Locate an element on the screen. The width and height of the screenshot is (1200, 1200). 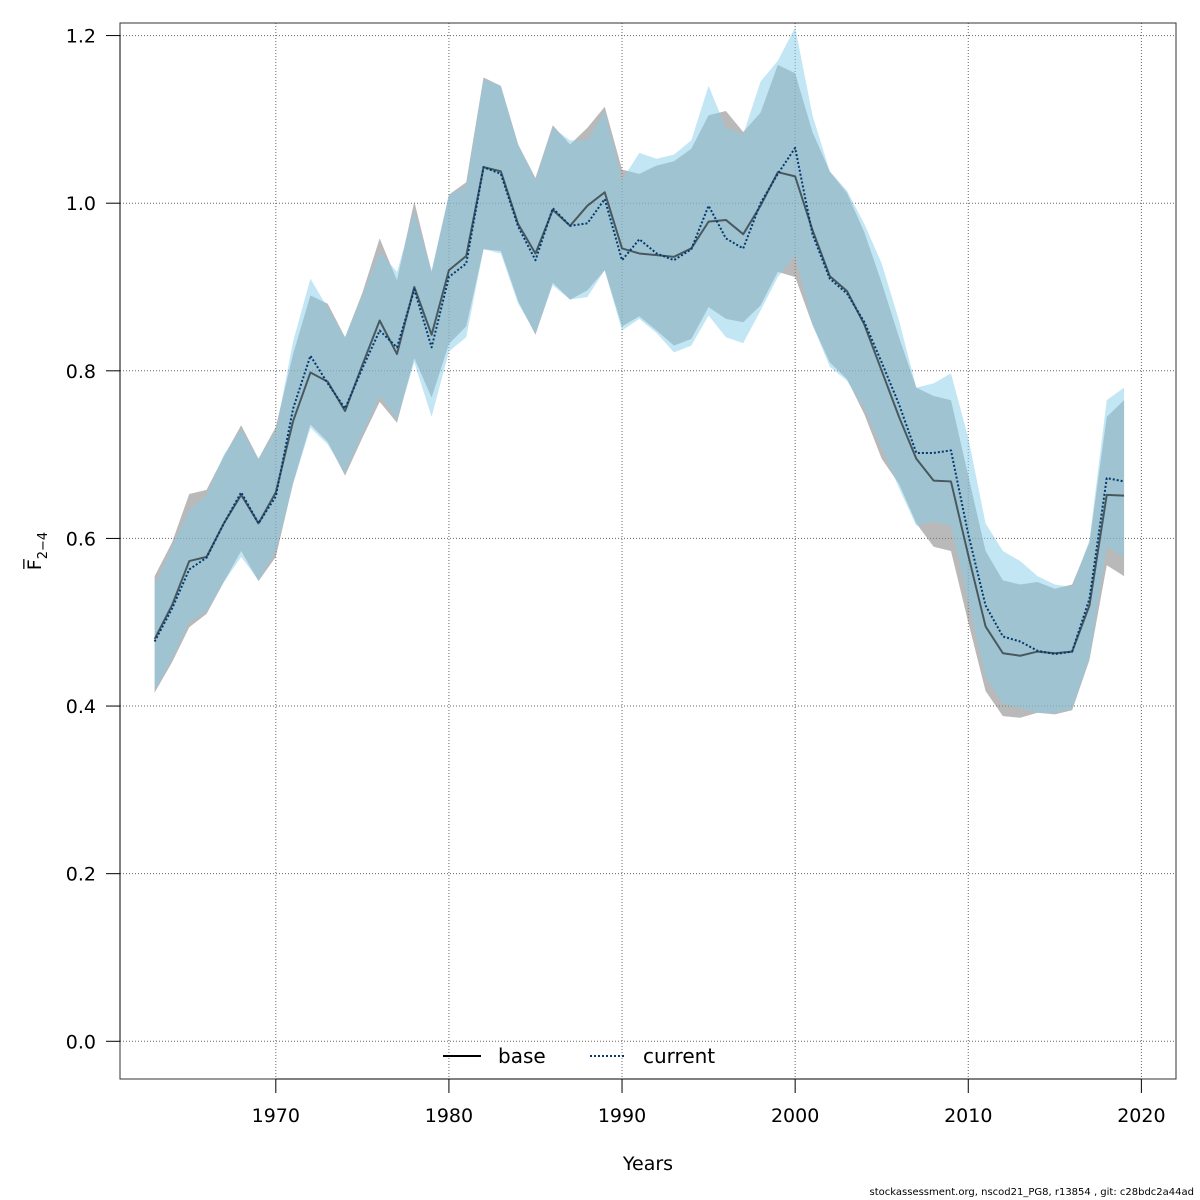
legend-label-base: base is located at coordinates (522, 1056).